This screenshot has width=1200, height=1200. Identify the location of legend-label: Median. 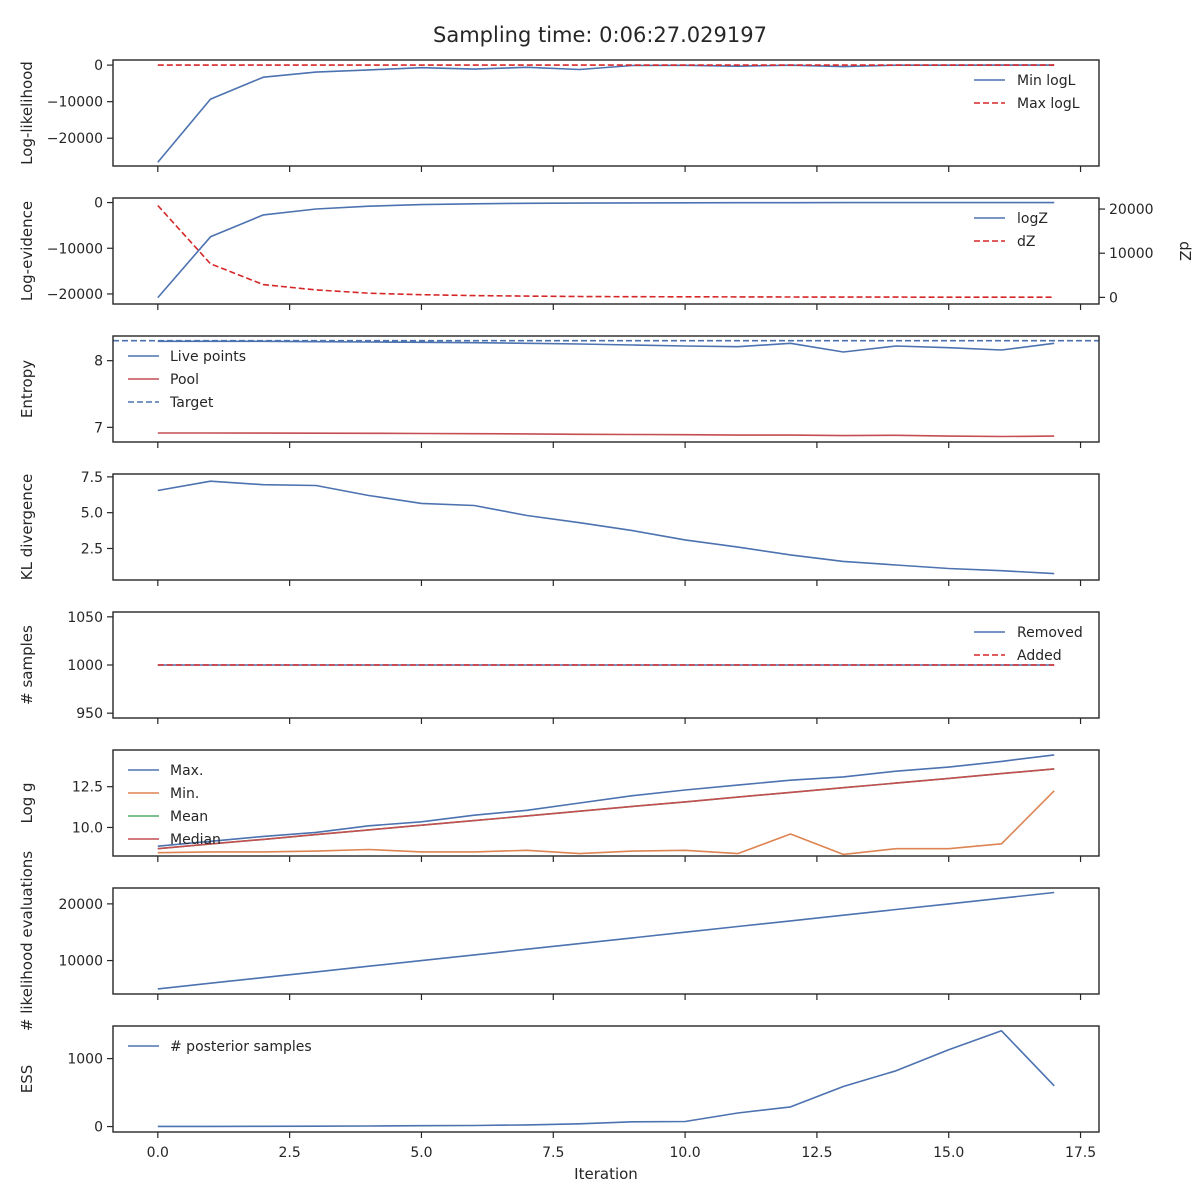
(195, 840).